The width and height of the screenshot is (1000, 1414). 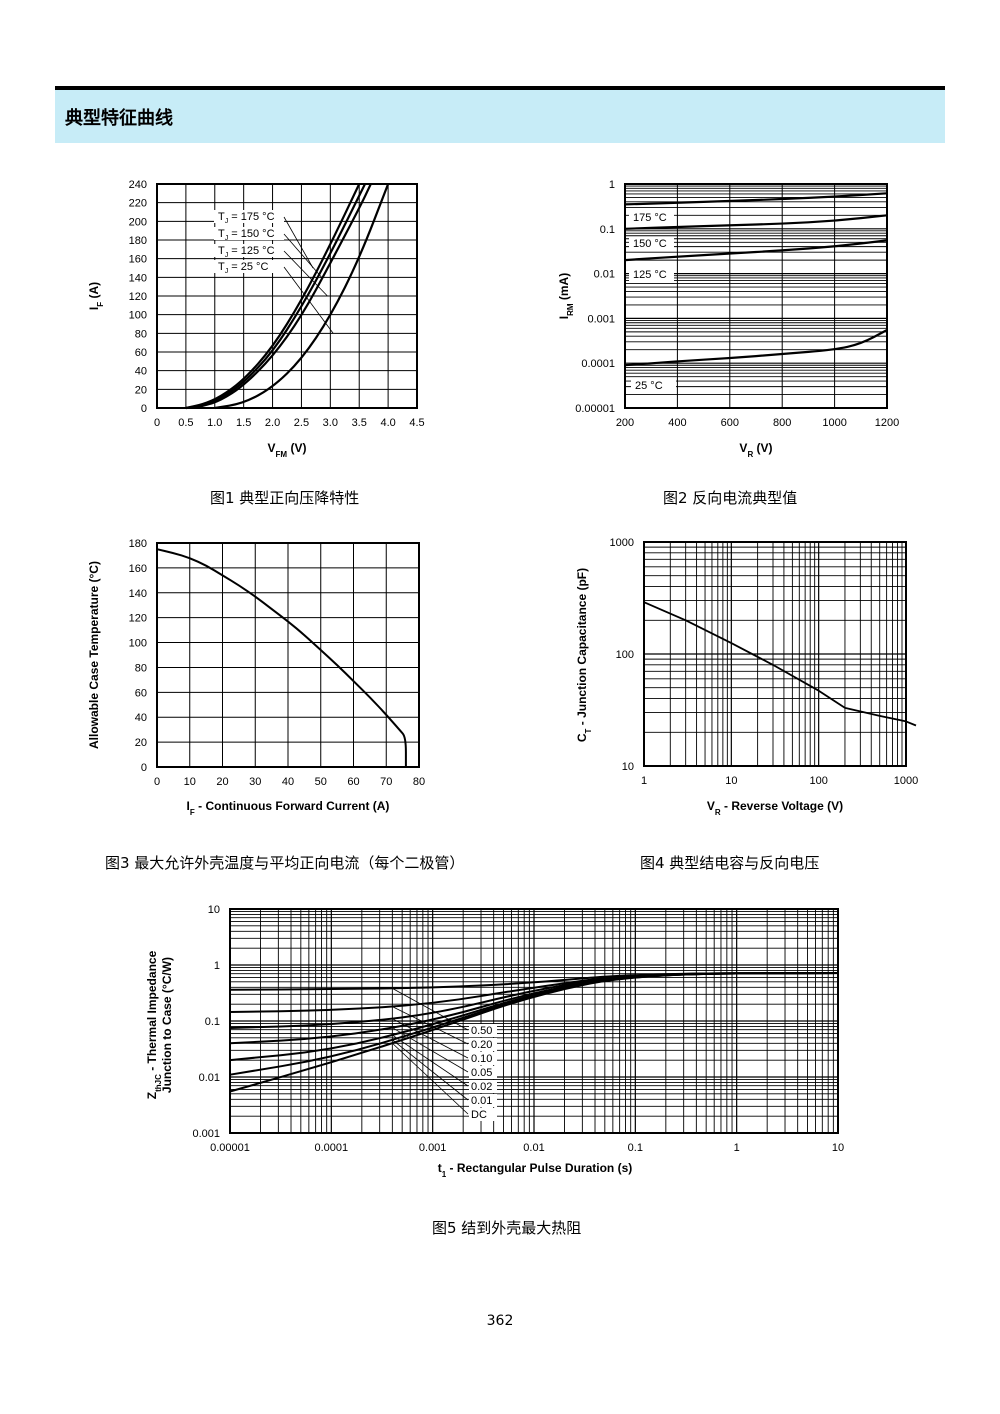 I want to click on caption-fig4: 图4 典型结电容与反向电压, so click(x=730, y=863).